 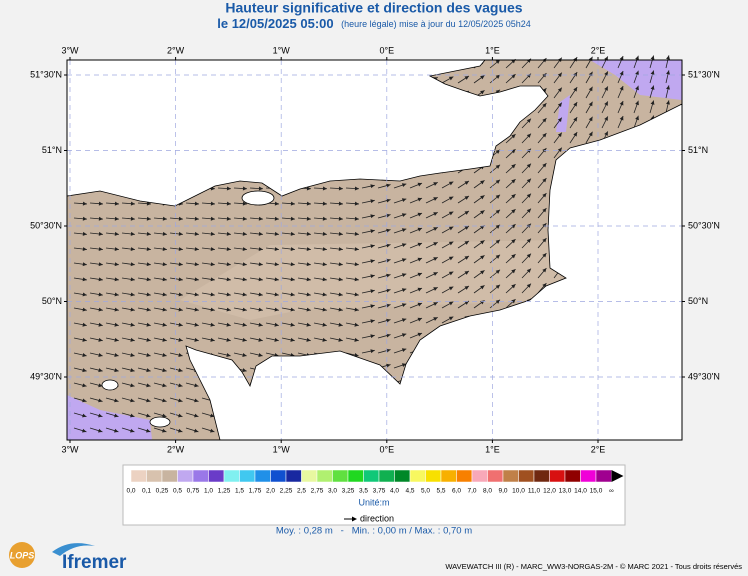 I want to click on latitude-label: 50°N, so click(x=52, y=301).